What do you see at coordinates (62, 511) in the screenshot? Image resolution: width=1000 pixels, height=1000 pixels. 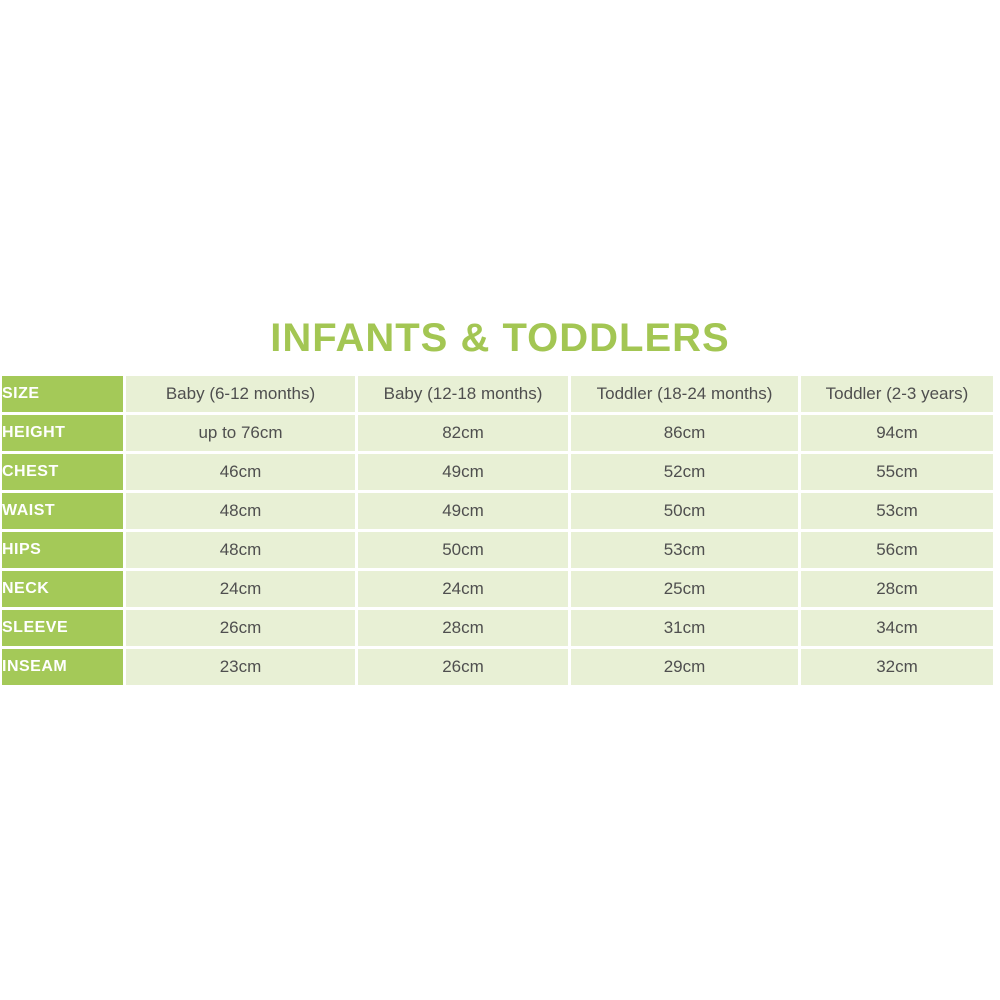 I see `row-label-waist: WAIST` at bounding box center [62, 511].